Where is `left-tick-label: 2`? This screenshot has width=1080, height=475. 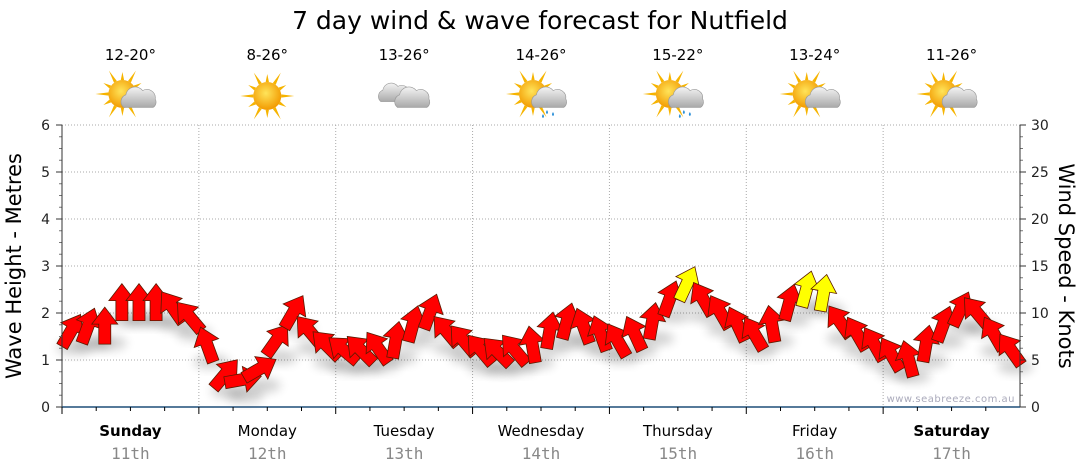 left-tick-label: 2 is located at coordinates (45, 314).